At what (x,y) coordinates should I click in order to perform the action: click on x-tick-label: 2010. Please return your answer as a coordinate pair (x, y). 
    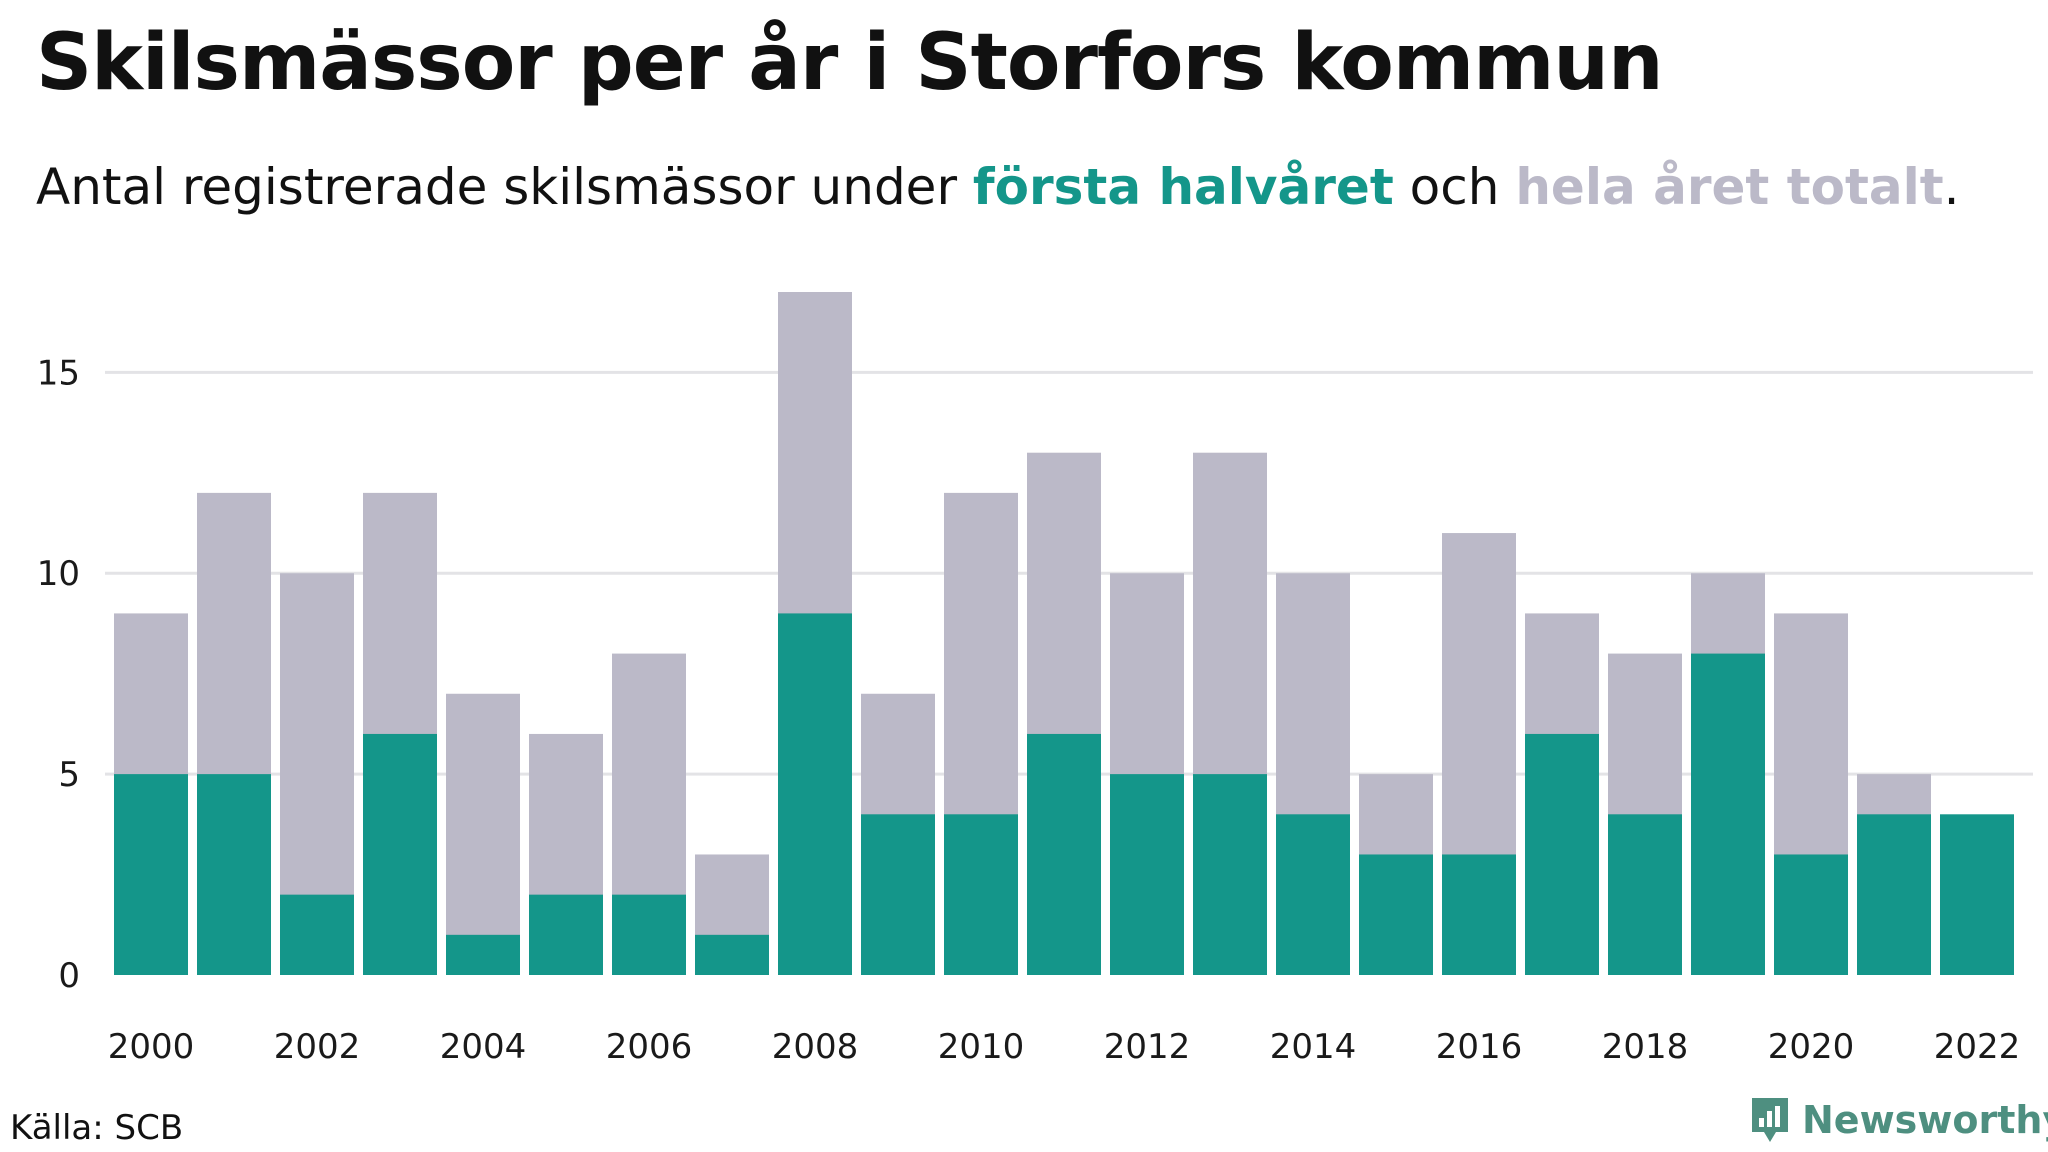
    Looking at the image, I should click on (981, 1047).